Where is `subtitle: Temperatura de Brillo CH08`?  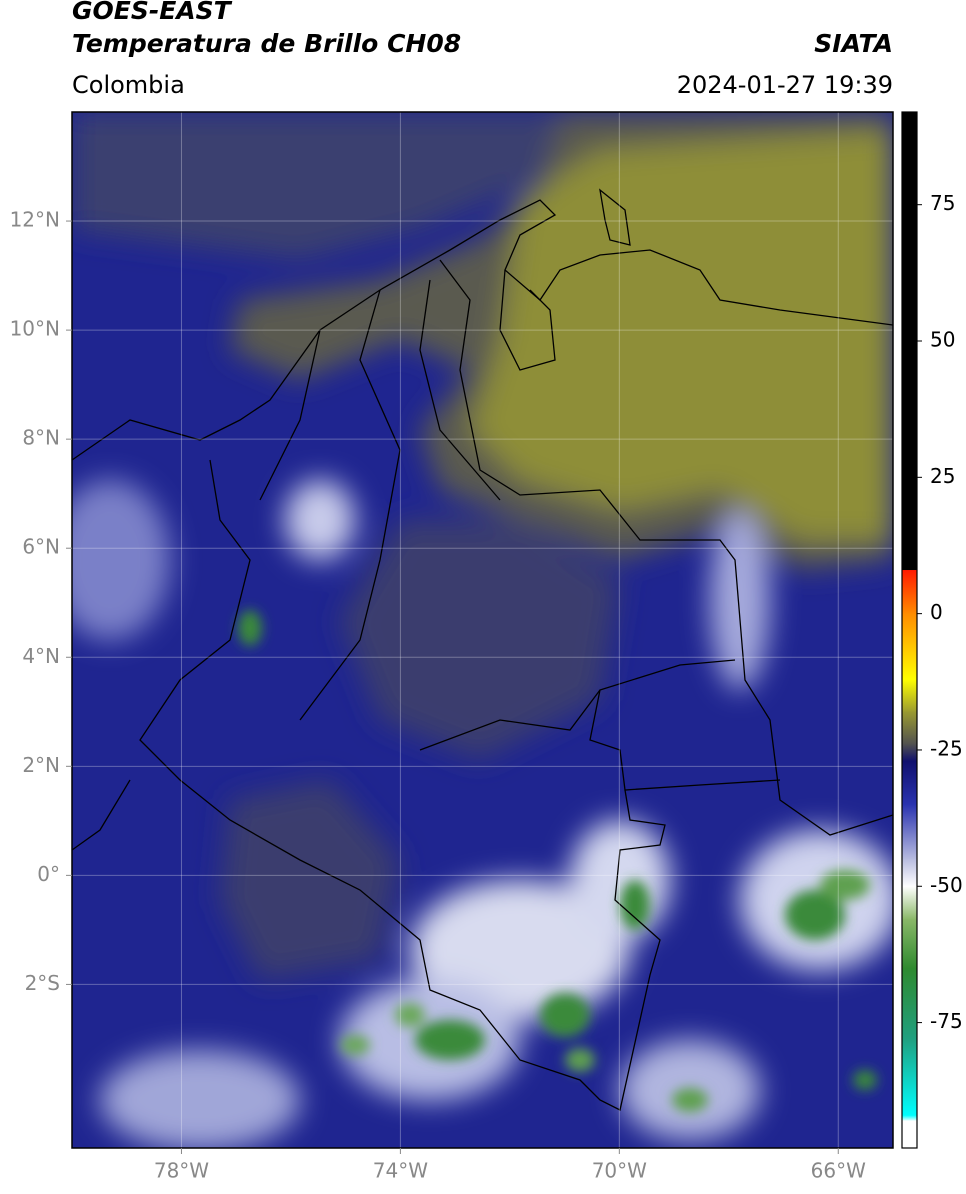 subtitle: Temperatura de Brillo CH08 is located at coordinates (266, 43).